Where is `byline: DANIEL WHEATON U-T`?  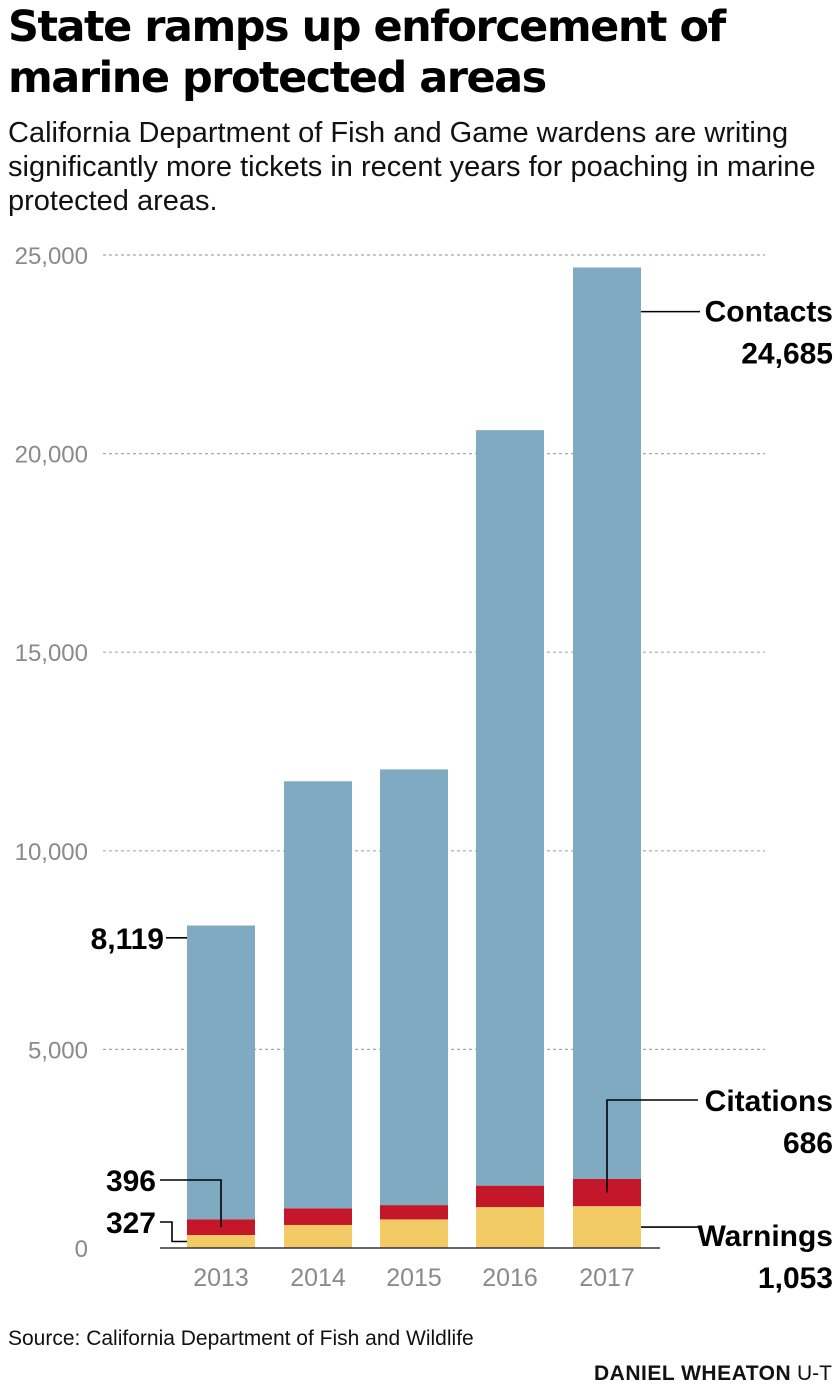
byline: DANIEL WHEATON U-T is located at coordinates (713, 1374).